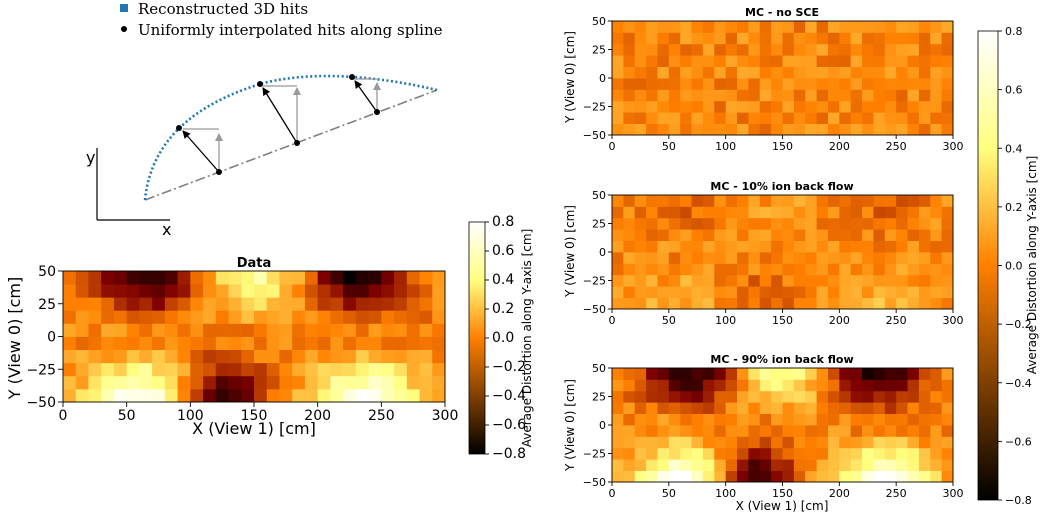 Image resolution: width=1042 pixels, height=515 pixels. I want to click on x-tick-label: 250, so click(896, 493).